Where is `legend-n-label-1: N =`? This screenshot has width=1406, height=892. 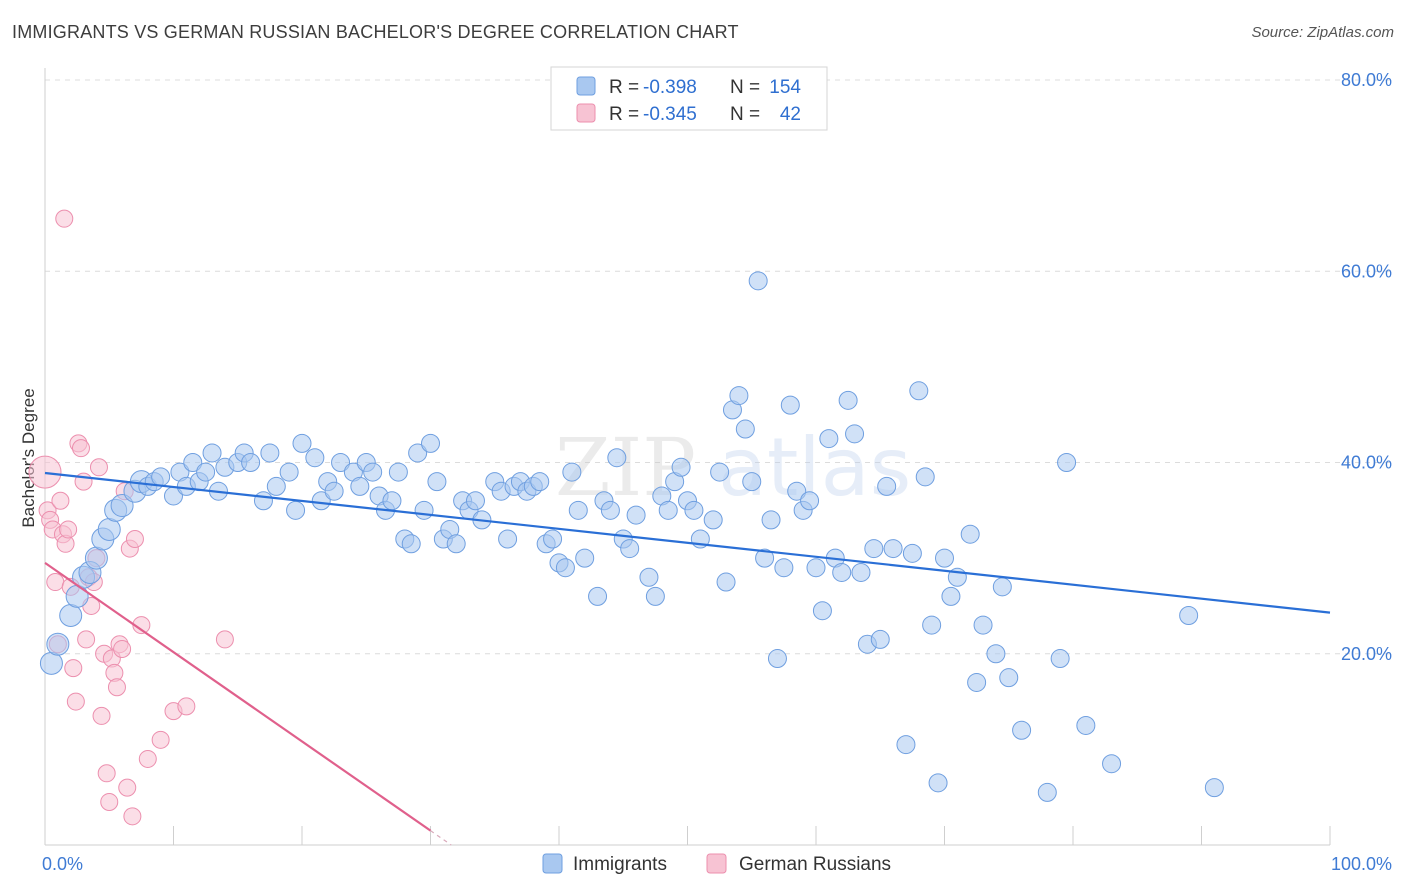
legend-n-label-1: N = is located at coordinates (745, 87).